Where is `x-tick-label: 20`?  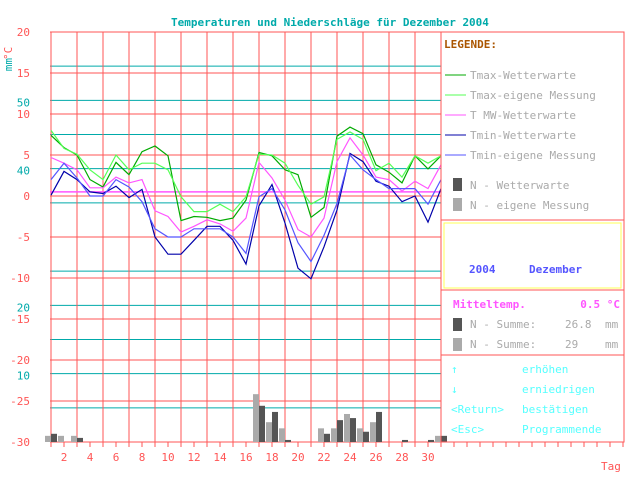 x-tick-label: 20 is located at coordinates (297, 457).